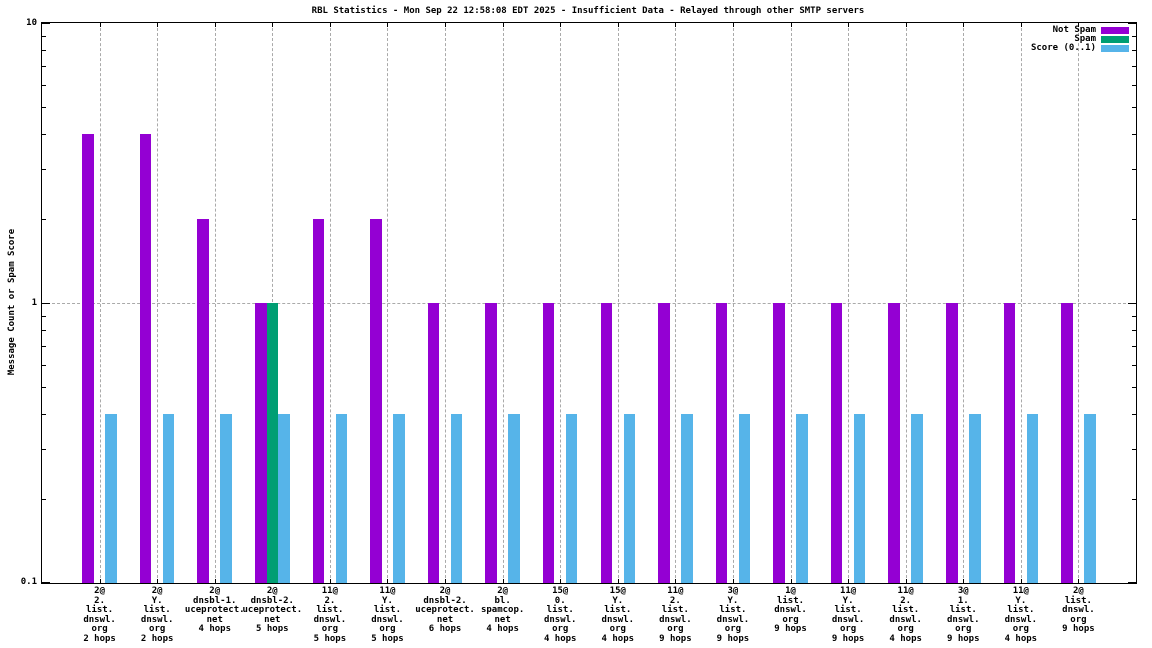 This screenshot has width=1152, height=648. Describe the element at coordinates (618, 615) in the screenshot. I see `x-category-label: 15@ Y. list. dnswl. org 4 hops` at that location.